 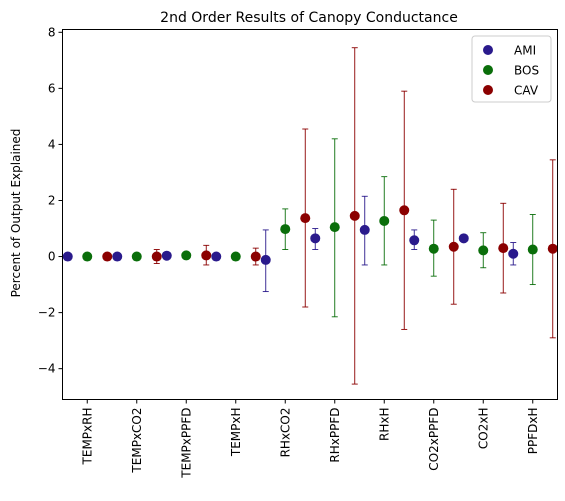 What do you see at coordinates (511, 69) in the screenshot?
I see `legend: AMI BOS CAV` at bounding box center [511, 69].